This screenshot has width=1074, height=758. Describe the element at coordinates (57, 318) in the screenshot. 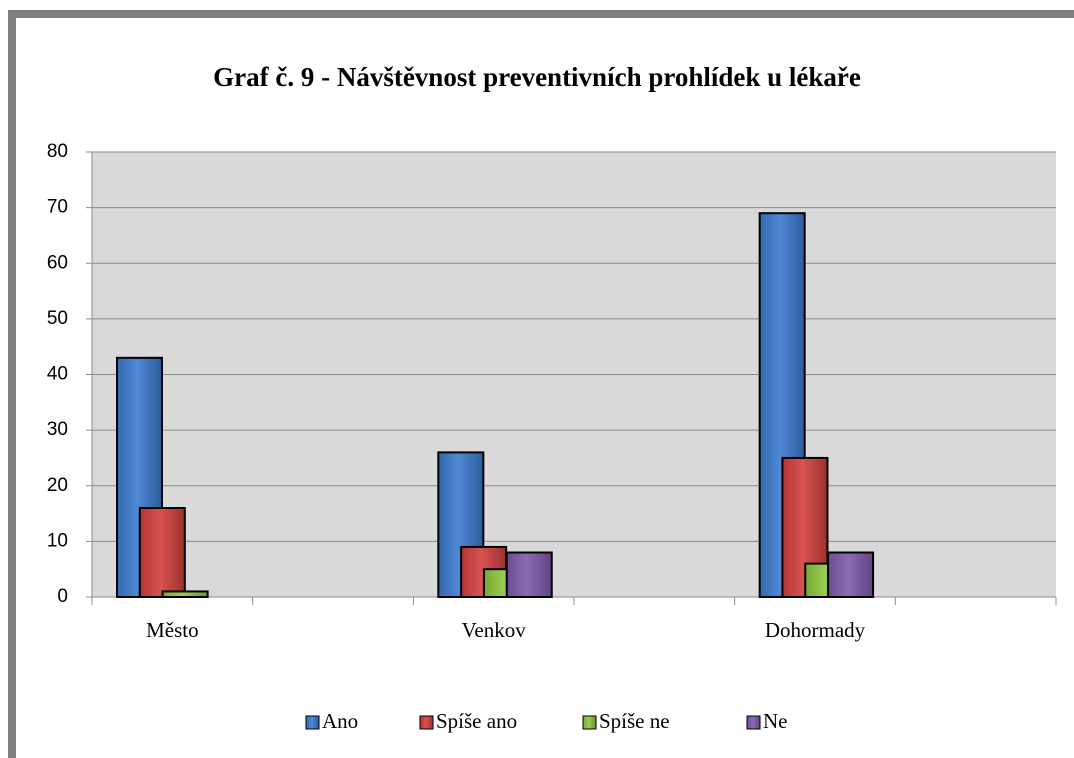

I see `y-tick-label: 50` at that location.